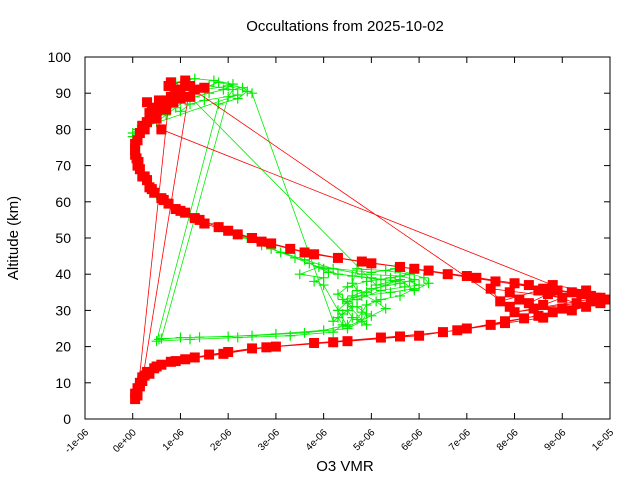  Describe the element at coordinates (63, 274) in the screenshot. I see `y-tick-label: 40` at that location.